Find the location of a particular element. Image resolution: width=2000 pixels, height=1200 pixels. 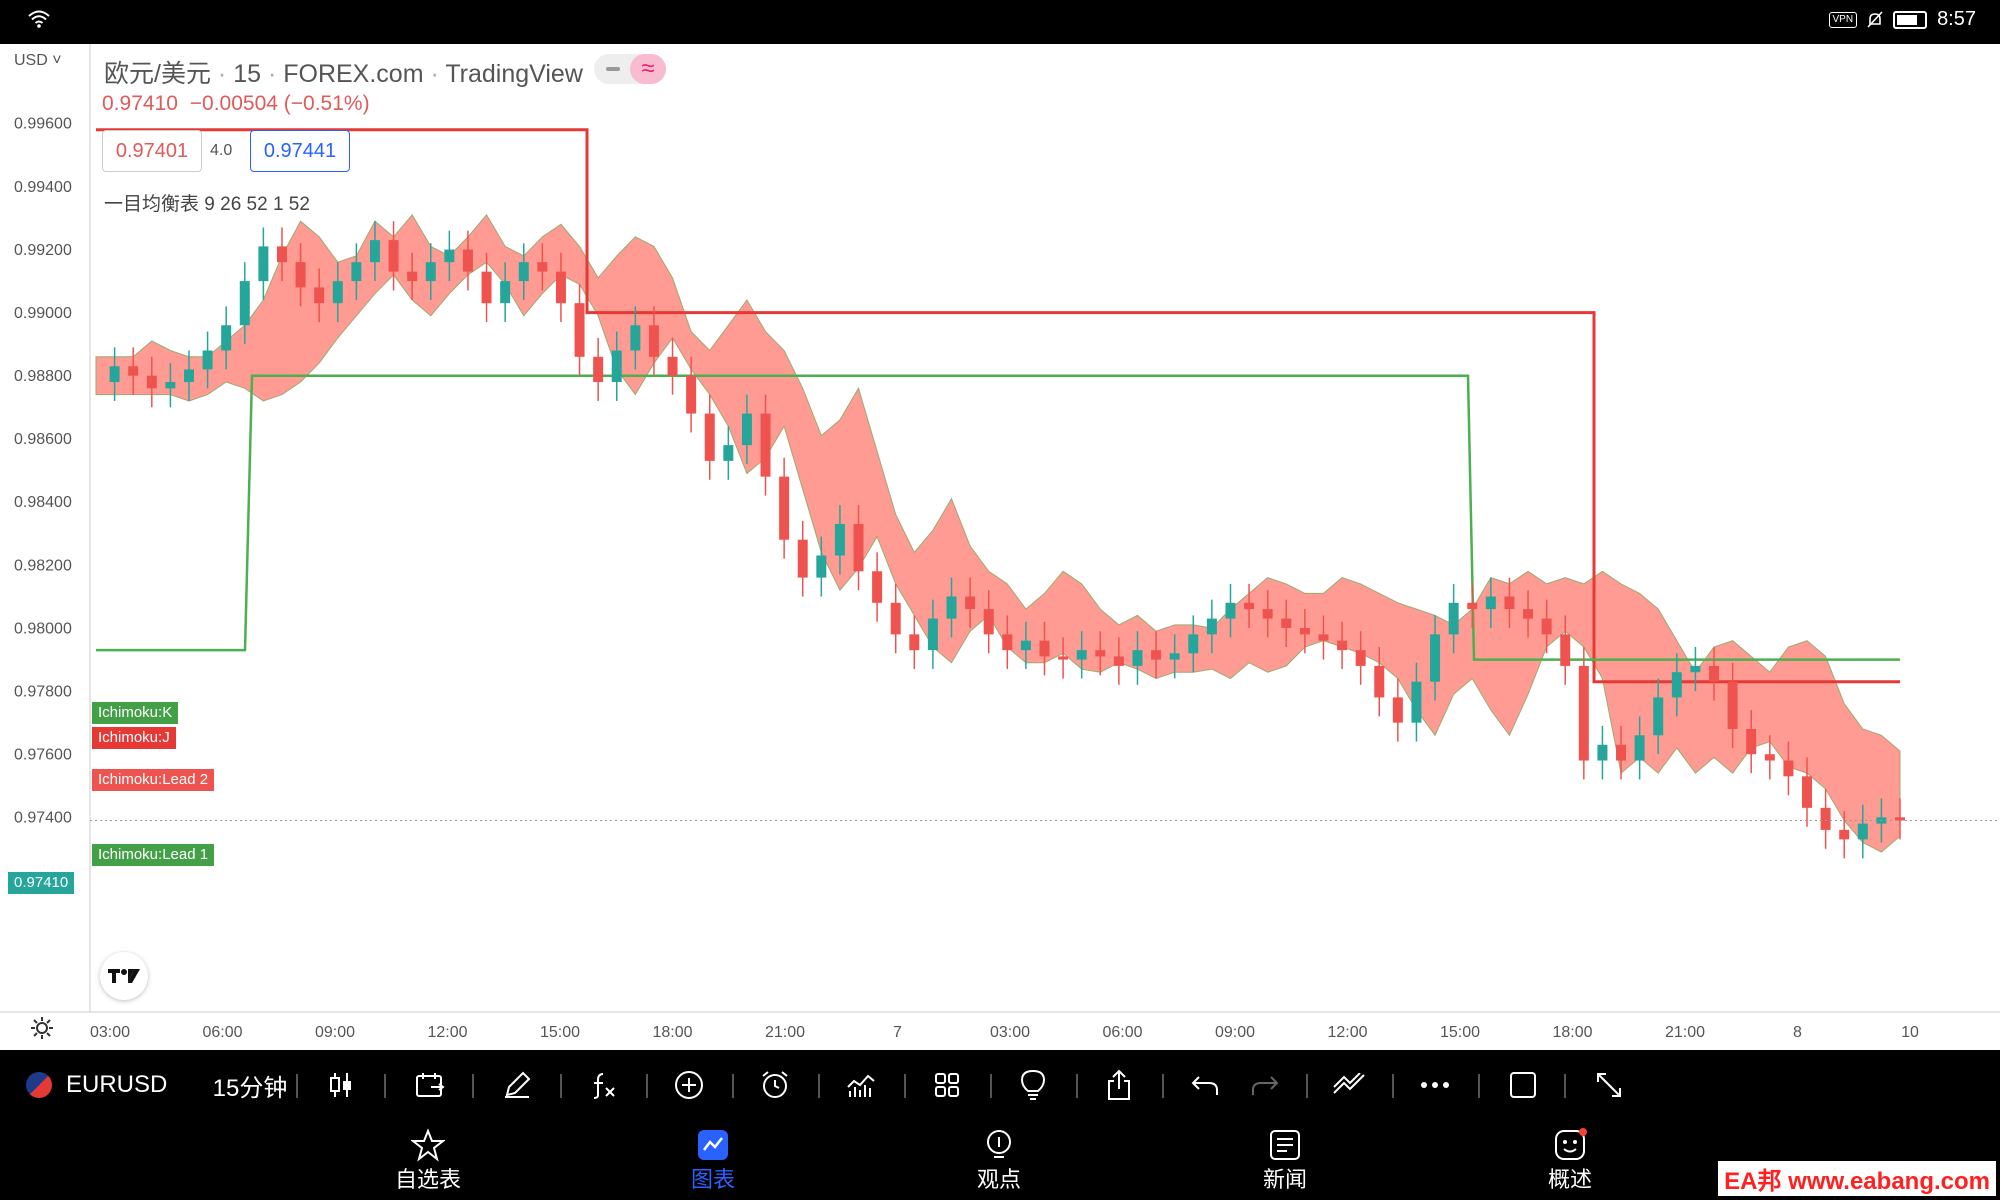

y-tick-label: 0.99000 is located at coordinates (43, 313).